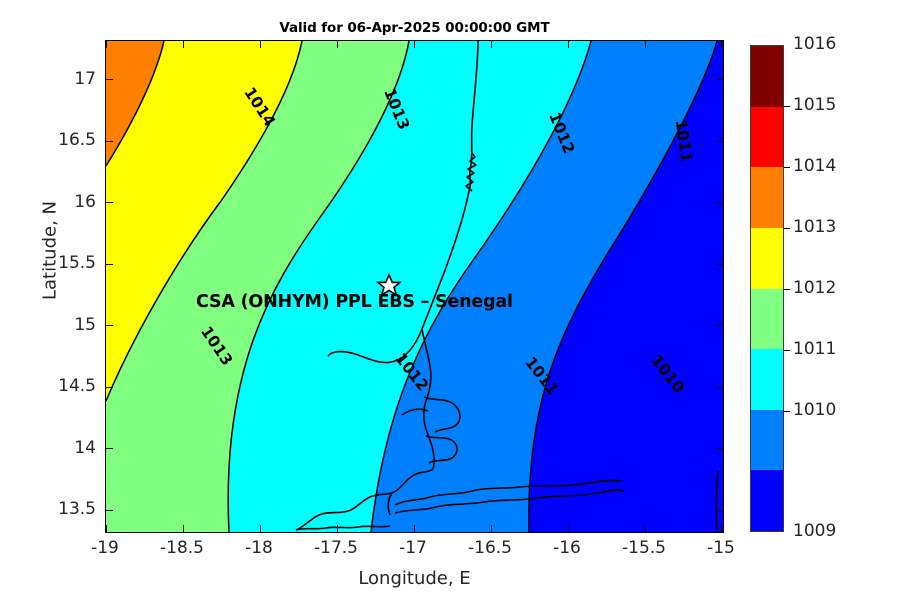 The image size is (900, 600). Describe the element at coordinates (105, 548) in the screenshot. I see `x-tick-label-0: -19` at that location.